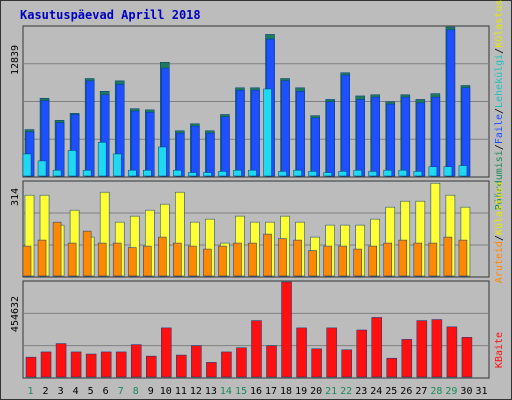  I want to click on x-tick-day: 27, so click(421, 391).